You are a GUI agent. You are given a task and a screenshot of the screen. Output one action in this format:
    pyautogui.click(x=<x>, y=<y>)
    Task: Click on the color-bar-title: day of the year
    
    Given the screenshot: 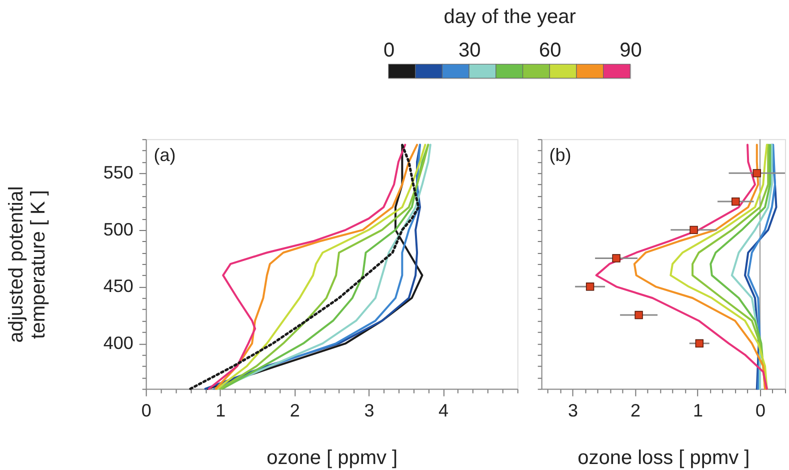 What is the action you would take?
    pyautogui.click(x=510, y=17)
    